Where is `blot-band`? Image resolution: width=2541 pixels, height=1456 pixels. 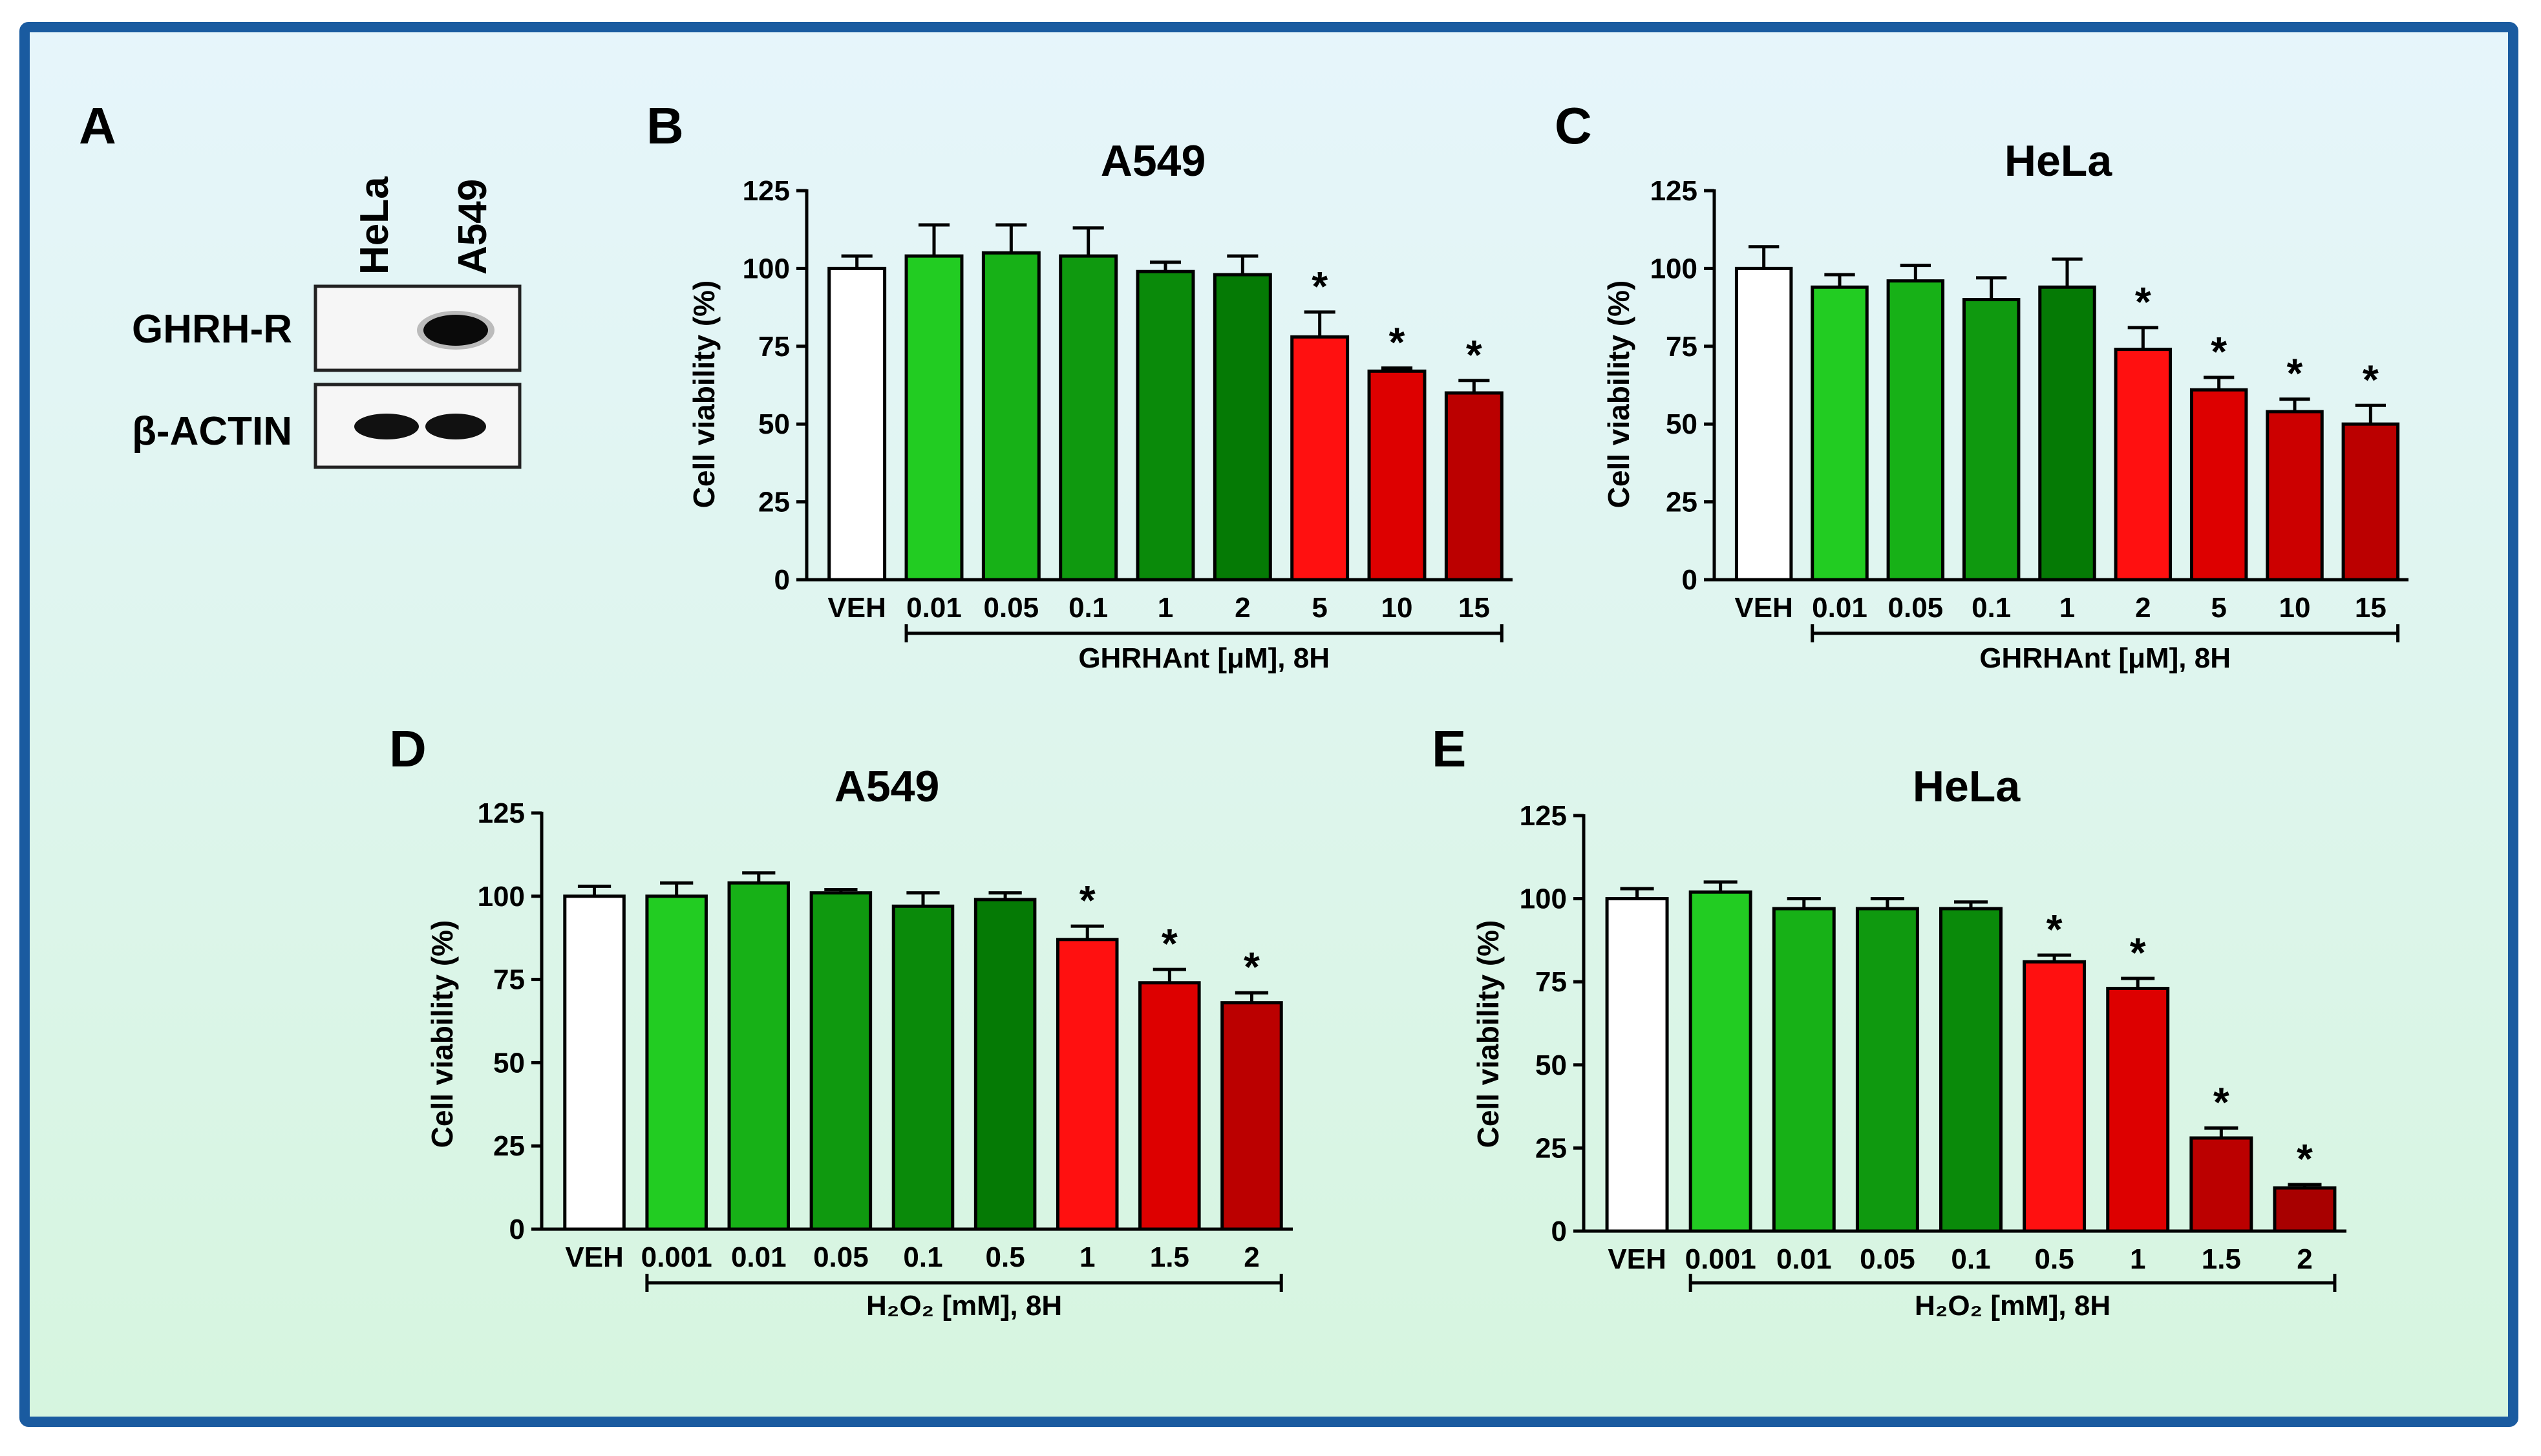 blot-band is located at coordinates (455, 330).